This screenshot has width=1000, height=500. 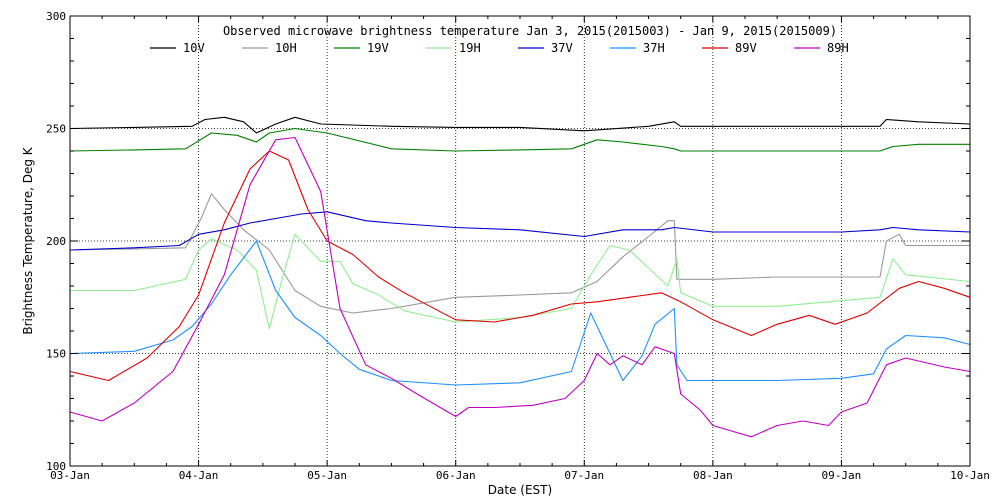 I want to click on x-tick-label: 09-Jan, so click(x=842, y=475).